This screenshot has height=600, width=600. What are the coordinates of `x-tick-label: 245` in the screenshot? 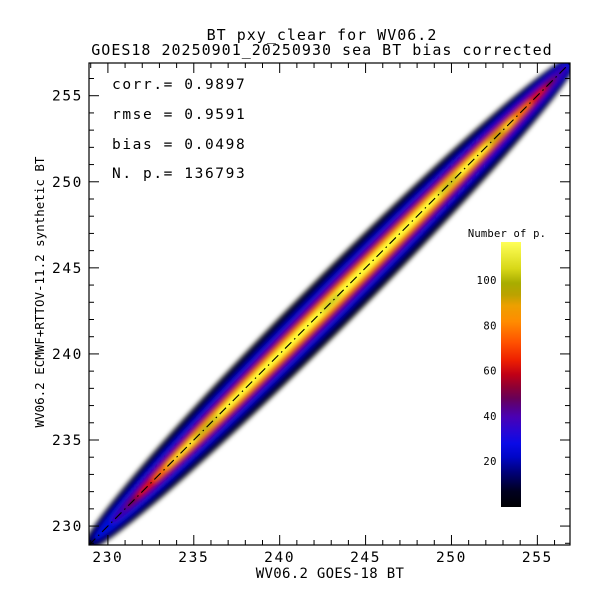 It's located at (365, 558).